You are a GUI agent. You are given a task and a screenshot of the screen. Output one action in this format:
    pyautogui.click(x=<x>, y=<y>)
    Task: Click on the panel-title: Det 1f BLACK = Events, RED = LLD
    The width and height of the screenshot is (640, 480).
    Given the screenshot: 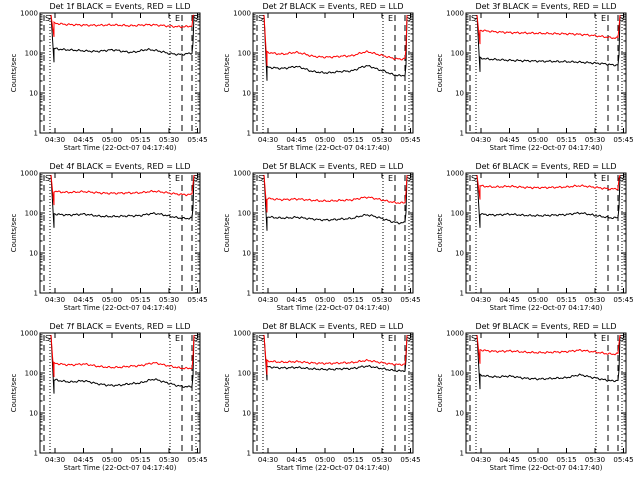 What is the action you would take?
    pyautogui.click(x=119, y=6)
    